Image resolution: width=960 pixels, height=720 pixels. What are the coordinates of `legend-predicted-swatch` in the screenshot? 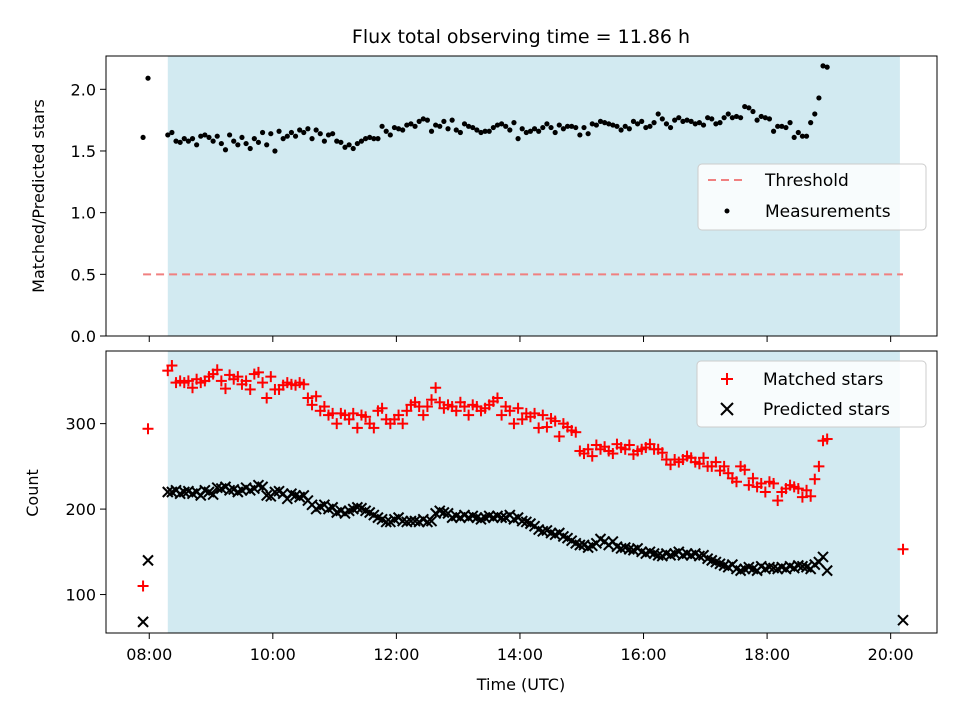 It's located at (727, 409).